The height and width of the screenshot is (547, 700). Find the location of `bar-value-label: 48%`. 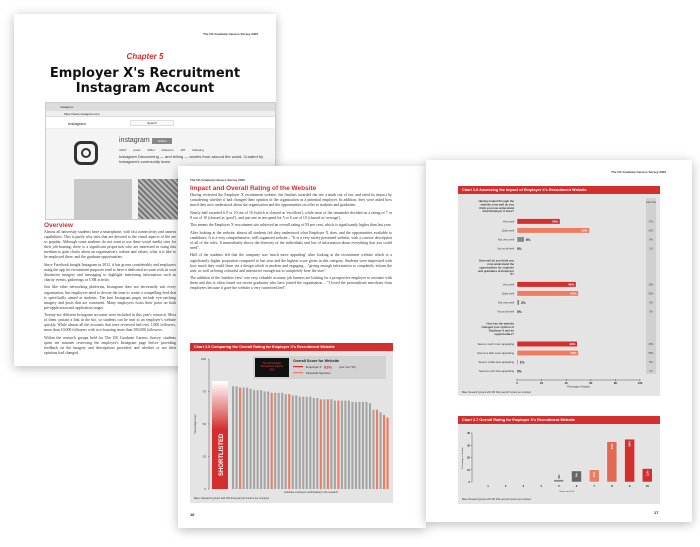

bar-value-label: 48% is located at coordinates (571, 285).